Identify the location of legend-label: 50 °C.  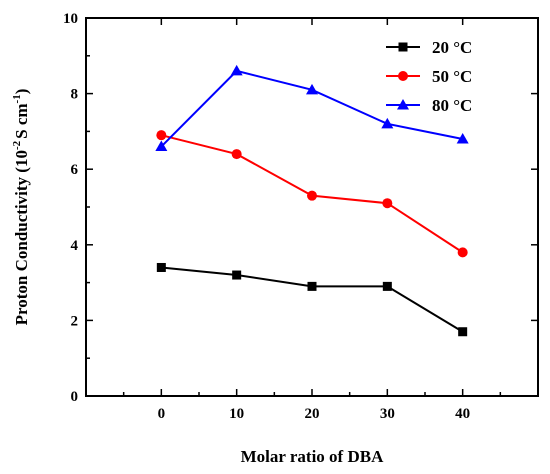
(452, 76).